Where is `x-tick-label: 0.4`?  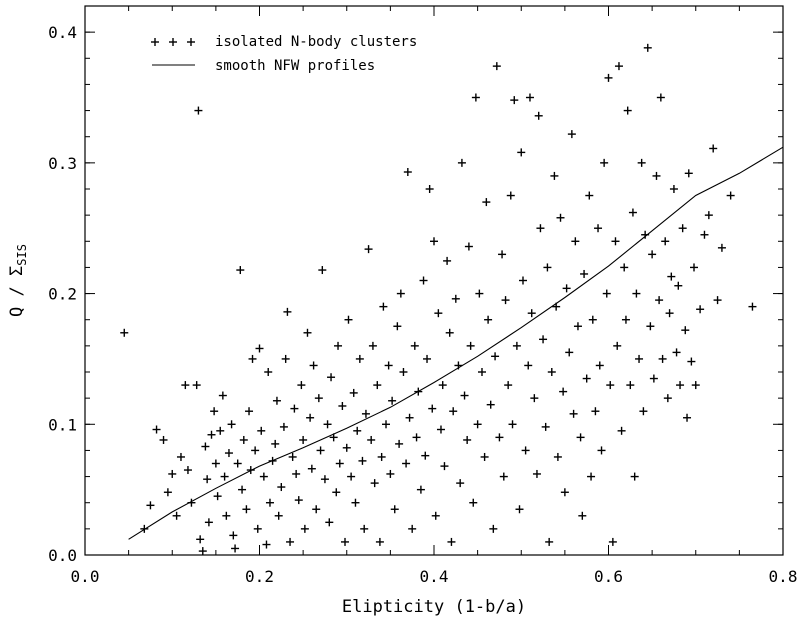 x-tick-label: 0.4 is located at coordinates (434, 576).